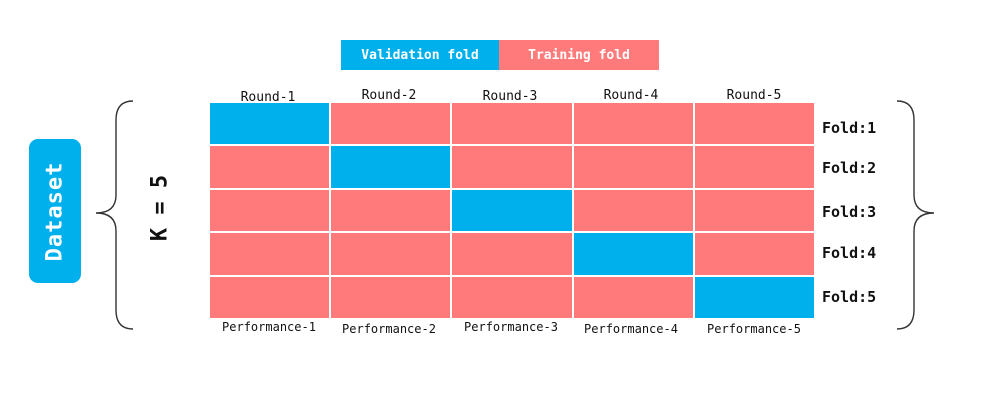 The height and width of the screenshot is (404, 993). What do you see at coordinates (631, 95) in the screenshot?
I see `round-label-4: Round-4` at bounding box center [631, 95].